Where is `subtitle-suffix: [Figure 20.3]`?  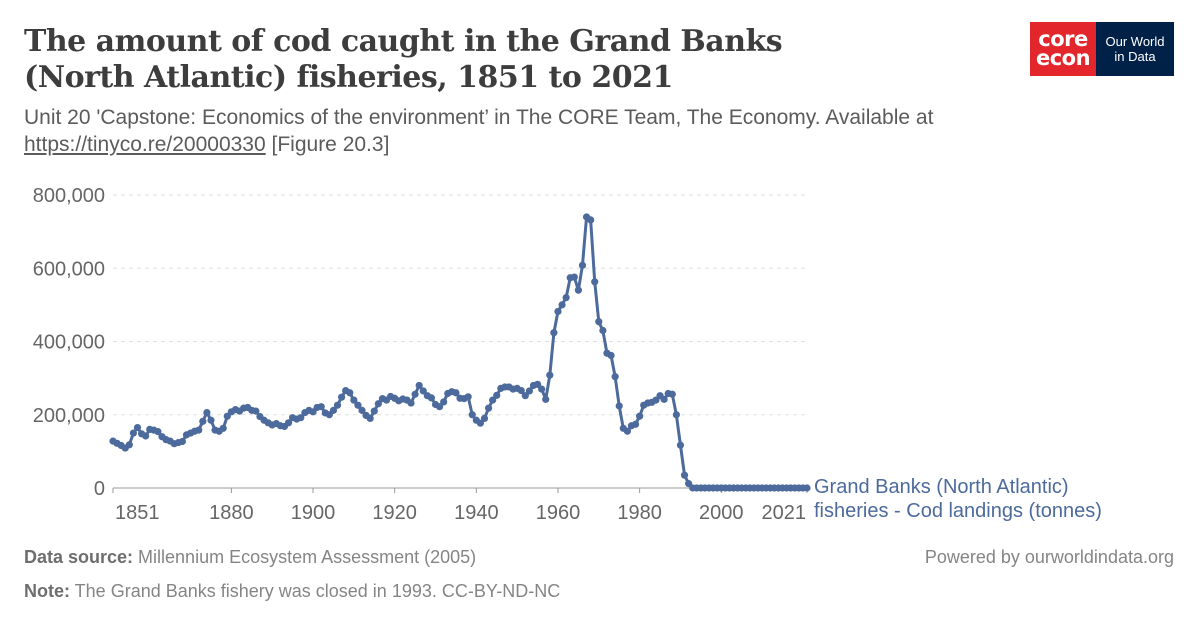
subtitle-suffix: [Figure 20.3] is located at coordinates (327, 144).